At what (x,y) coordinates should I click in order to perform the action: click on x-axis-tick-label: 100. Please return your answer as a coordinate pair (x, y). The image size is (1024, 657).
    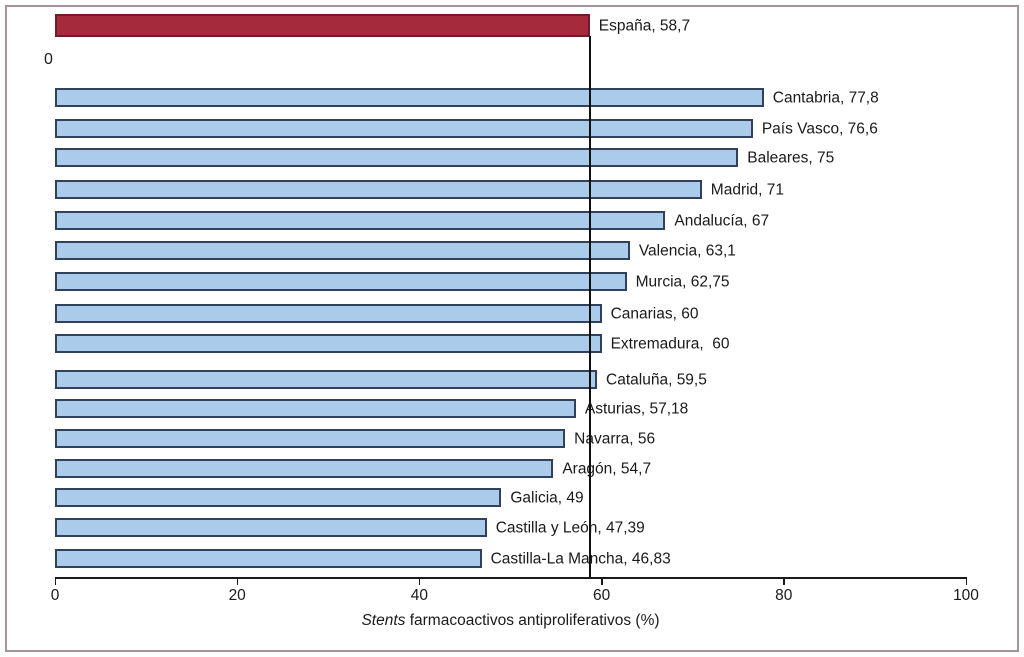
    Looking at the image, I should click on (966, 595).